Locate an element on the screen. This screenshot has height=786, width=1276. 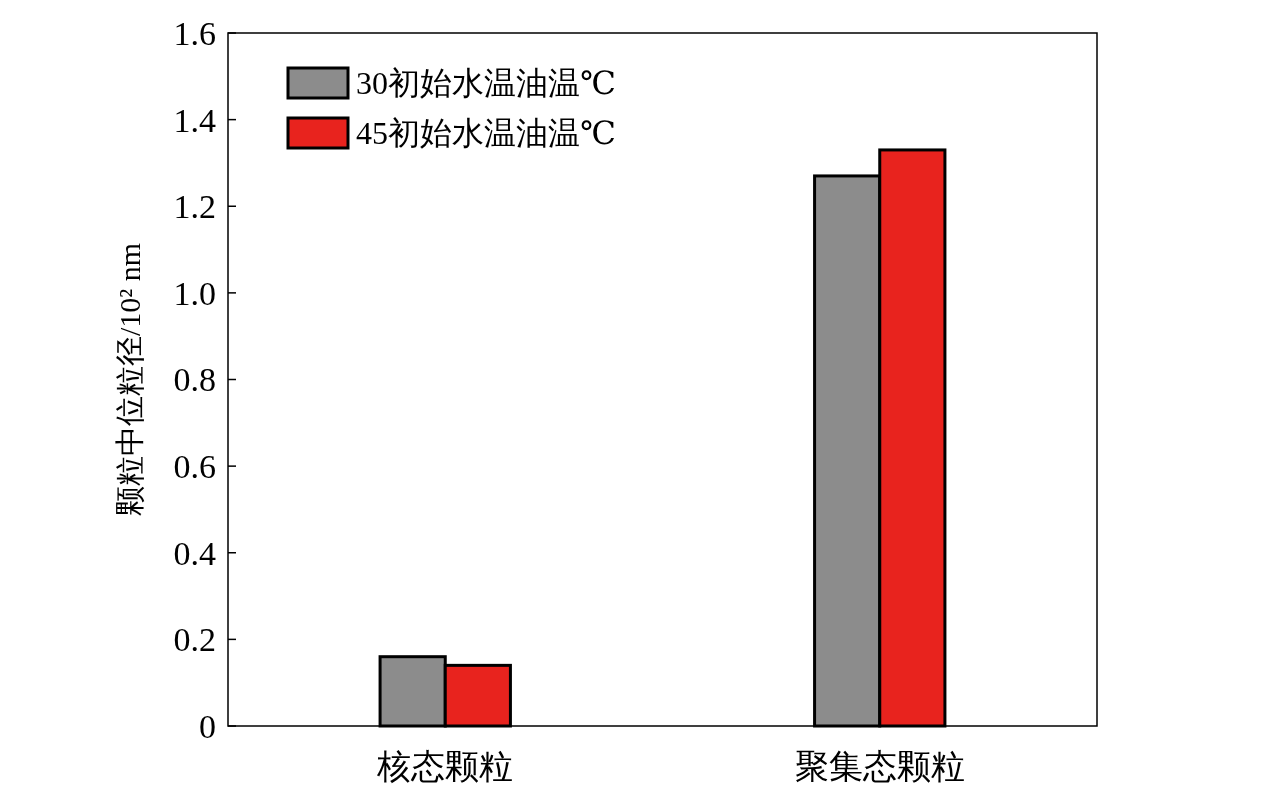
y-tick-label: 0.8 is located at coordinates (194, 380).